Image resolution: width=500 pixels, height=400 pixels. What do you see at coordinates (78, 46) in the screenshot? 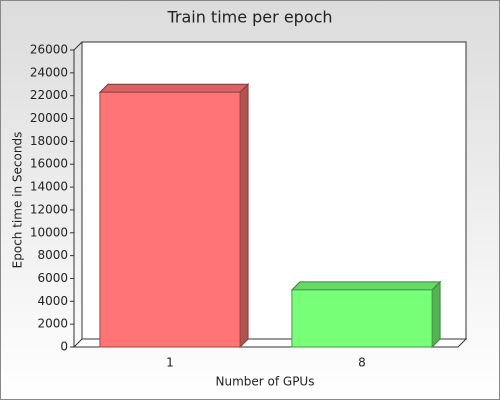
I see `axis-edge` at bounding box center [78, 46].